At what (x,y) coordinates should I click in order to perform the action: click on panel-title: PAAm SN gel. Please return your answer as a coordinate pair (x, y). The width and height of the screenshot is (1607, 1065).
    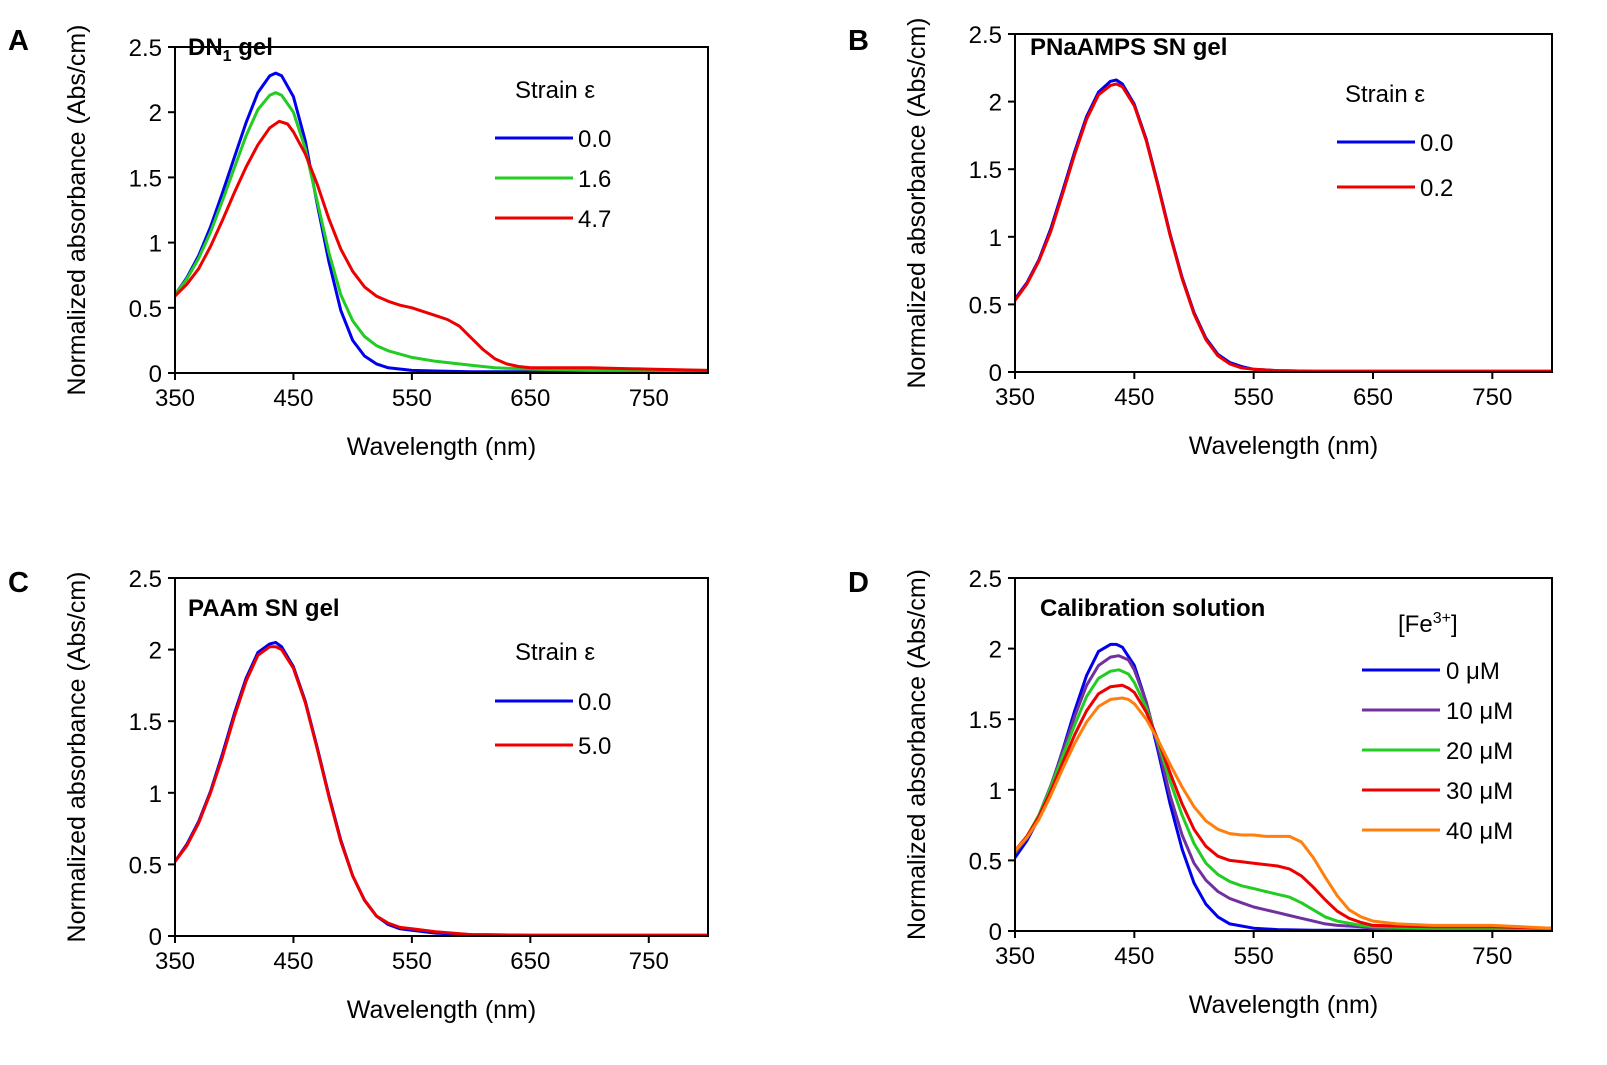
    Looking at the image, I should click on (264, 608).